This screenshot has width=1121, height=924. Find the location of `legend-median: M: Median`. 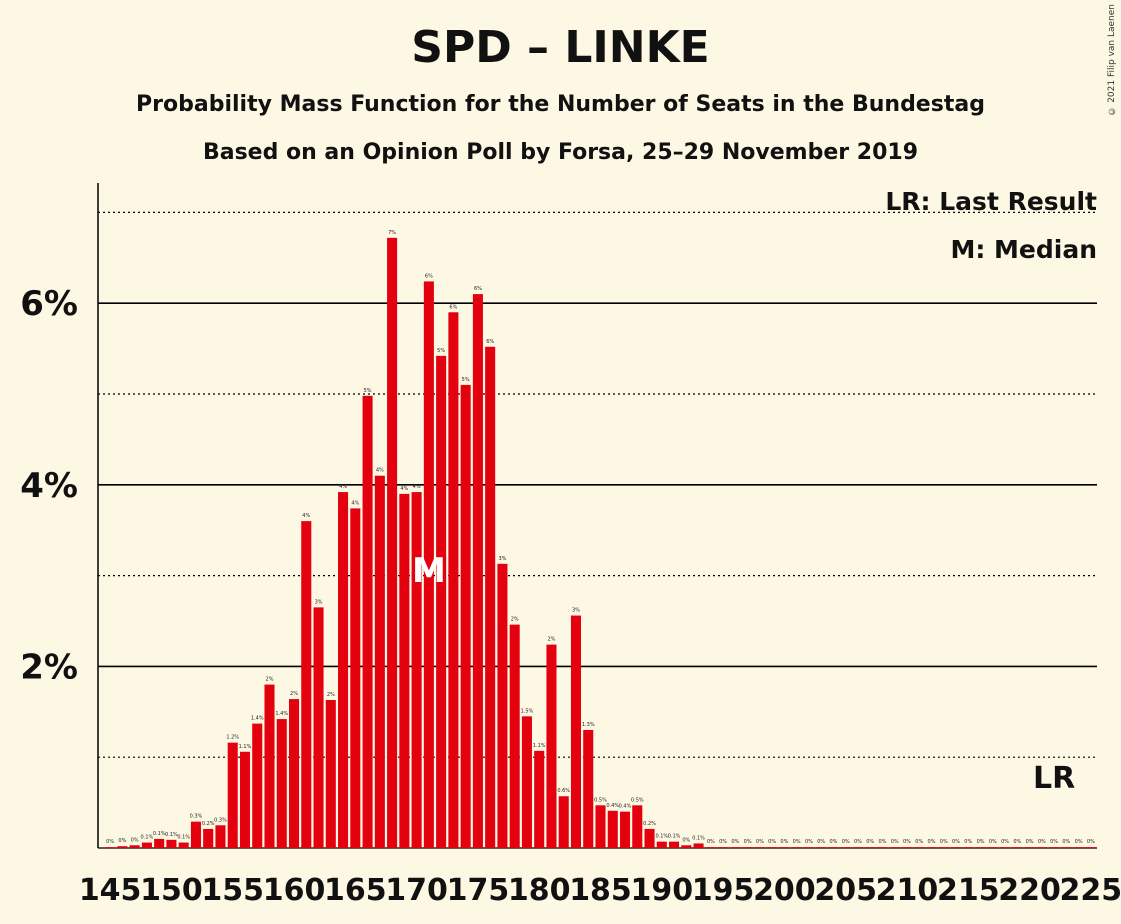

legend-median: M: Median is located at coordinates (1023, 249).